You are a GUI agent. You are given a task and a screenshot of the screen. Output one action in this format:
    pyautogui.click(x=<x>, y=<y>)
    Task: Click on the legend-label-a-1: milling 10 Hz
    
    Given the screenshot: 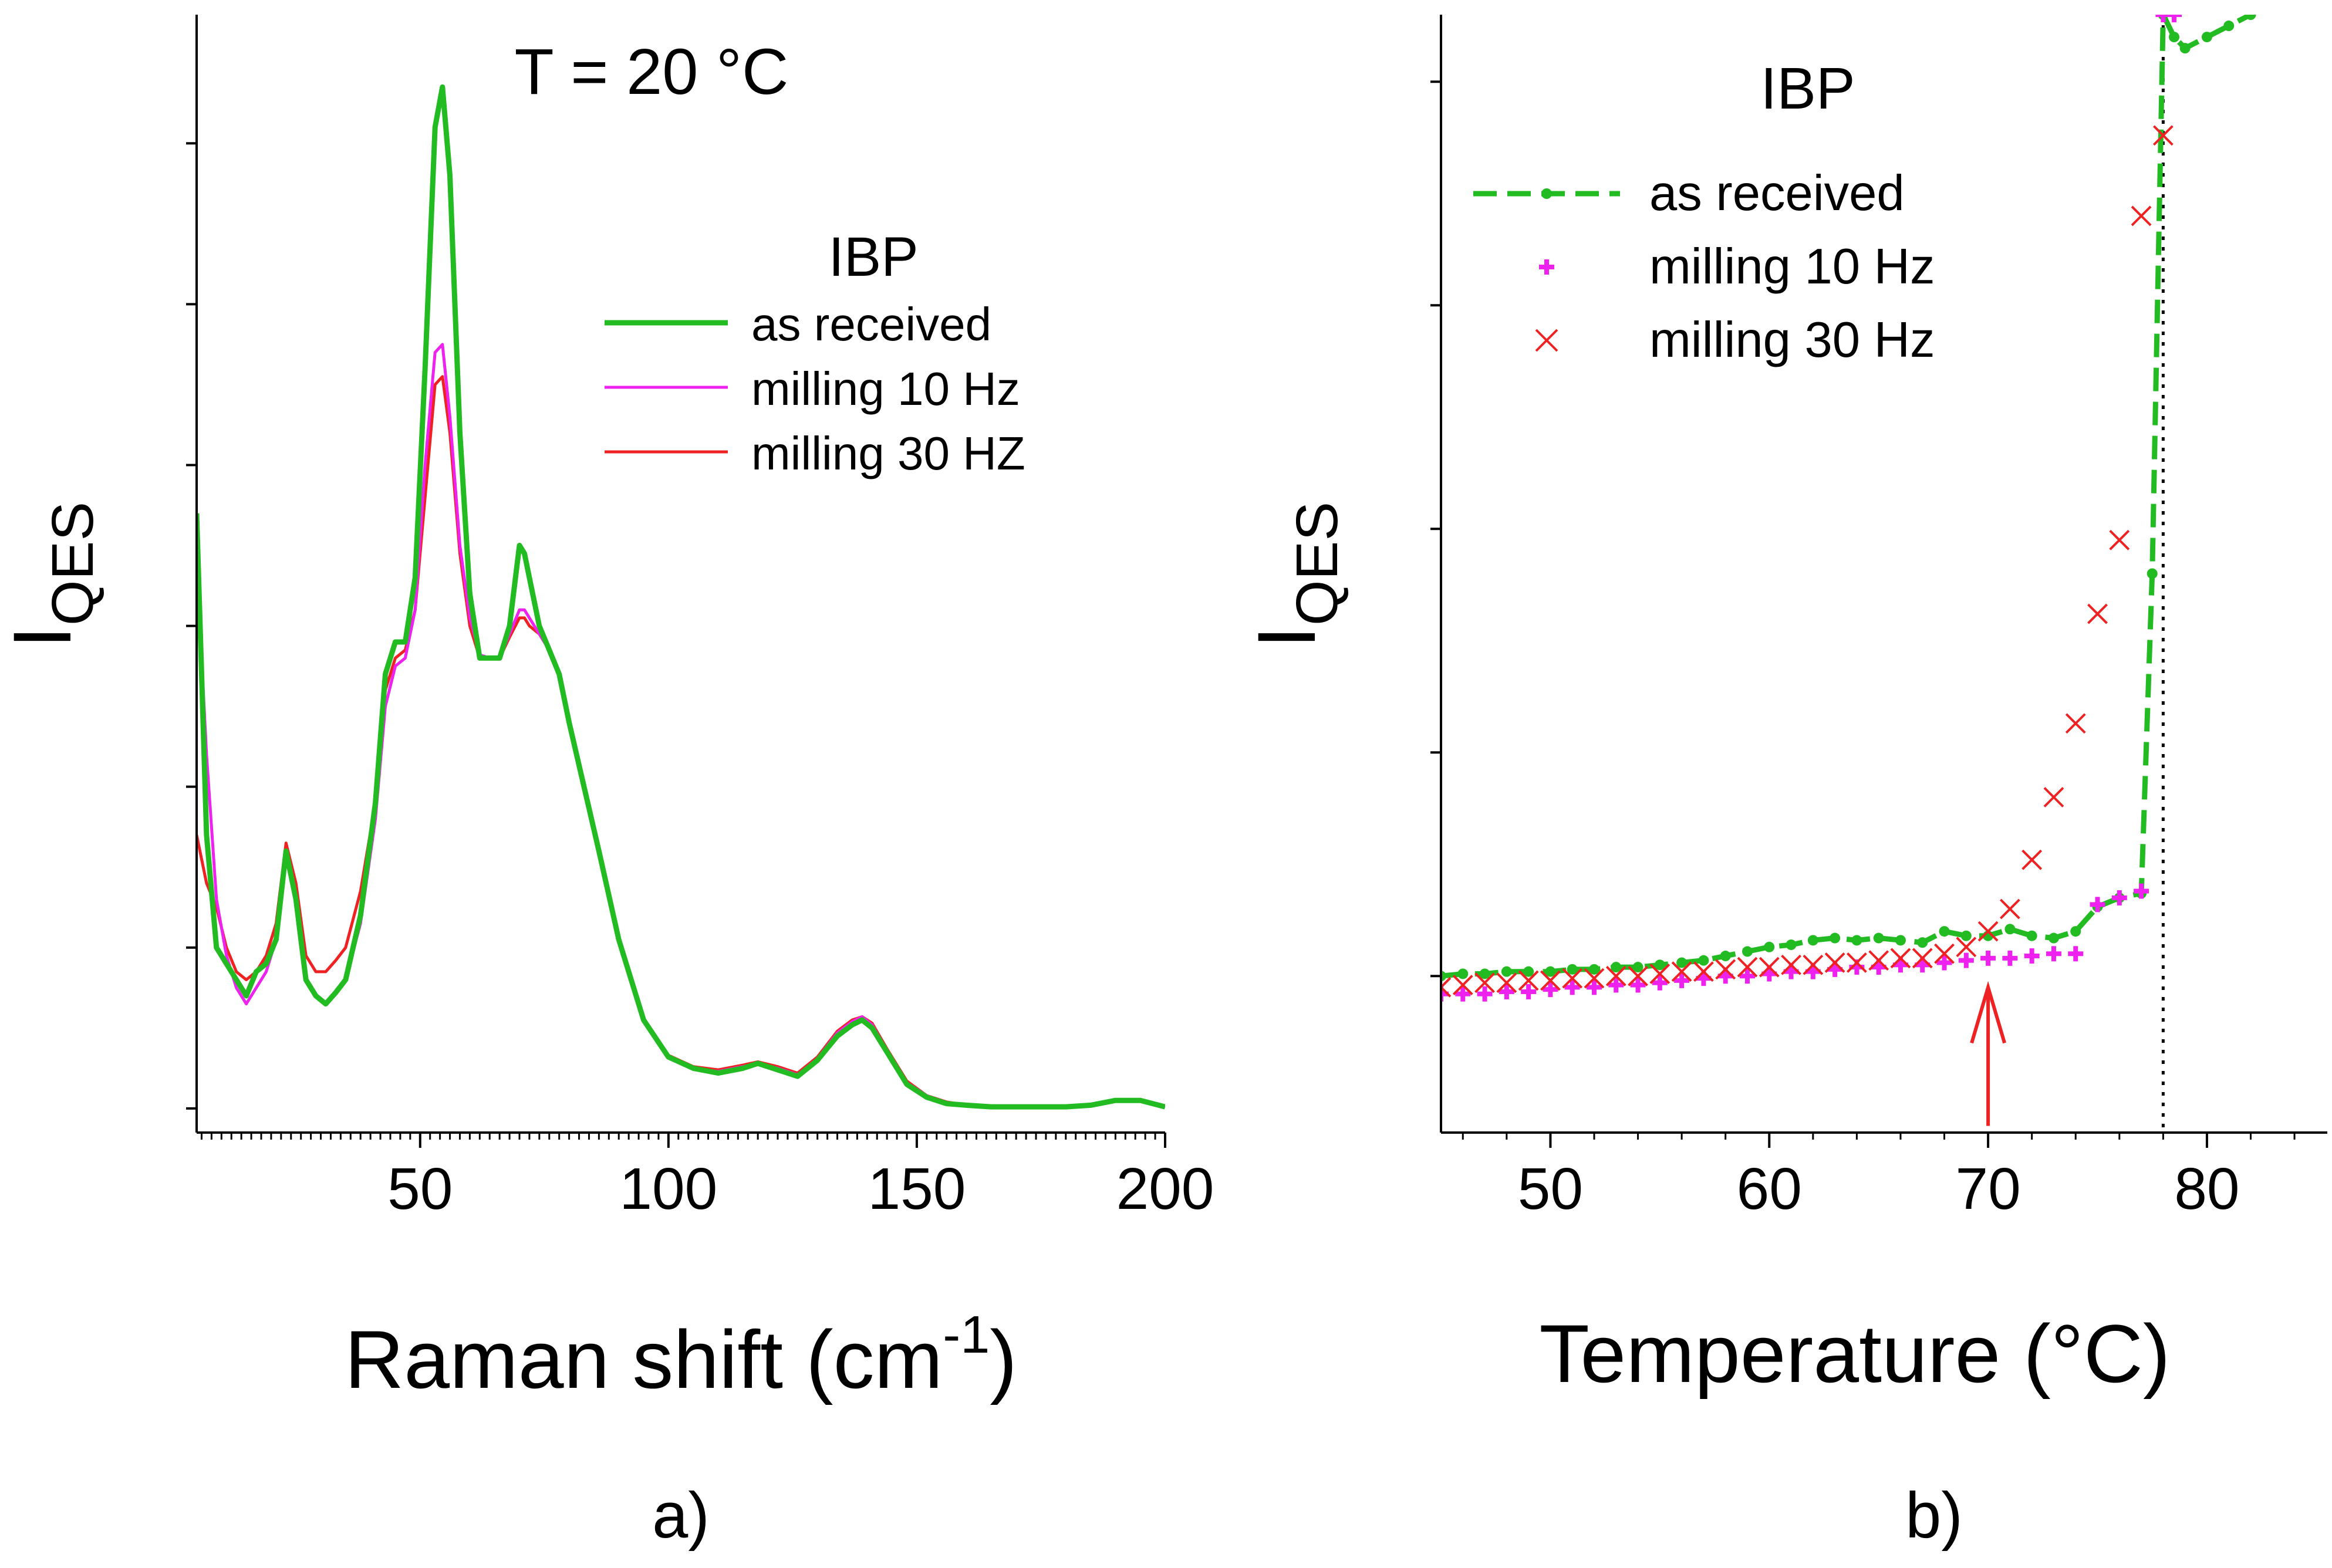 What is the action you would take?
    pyautogui.click(x=885, y=389)
    